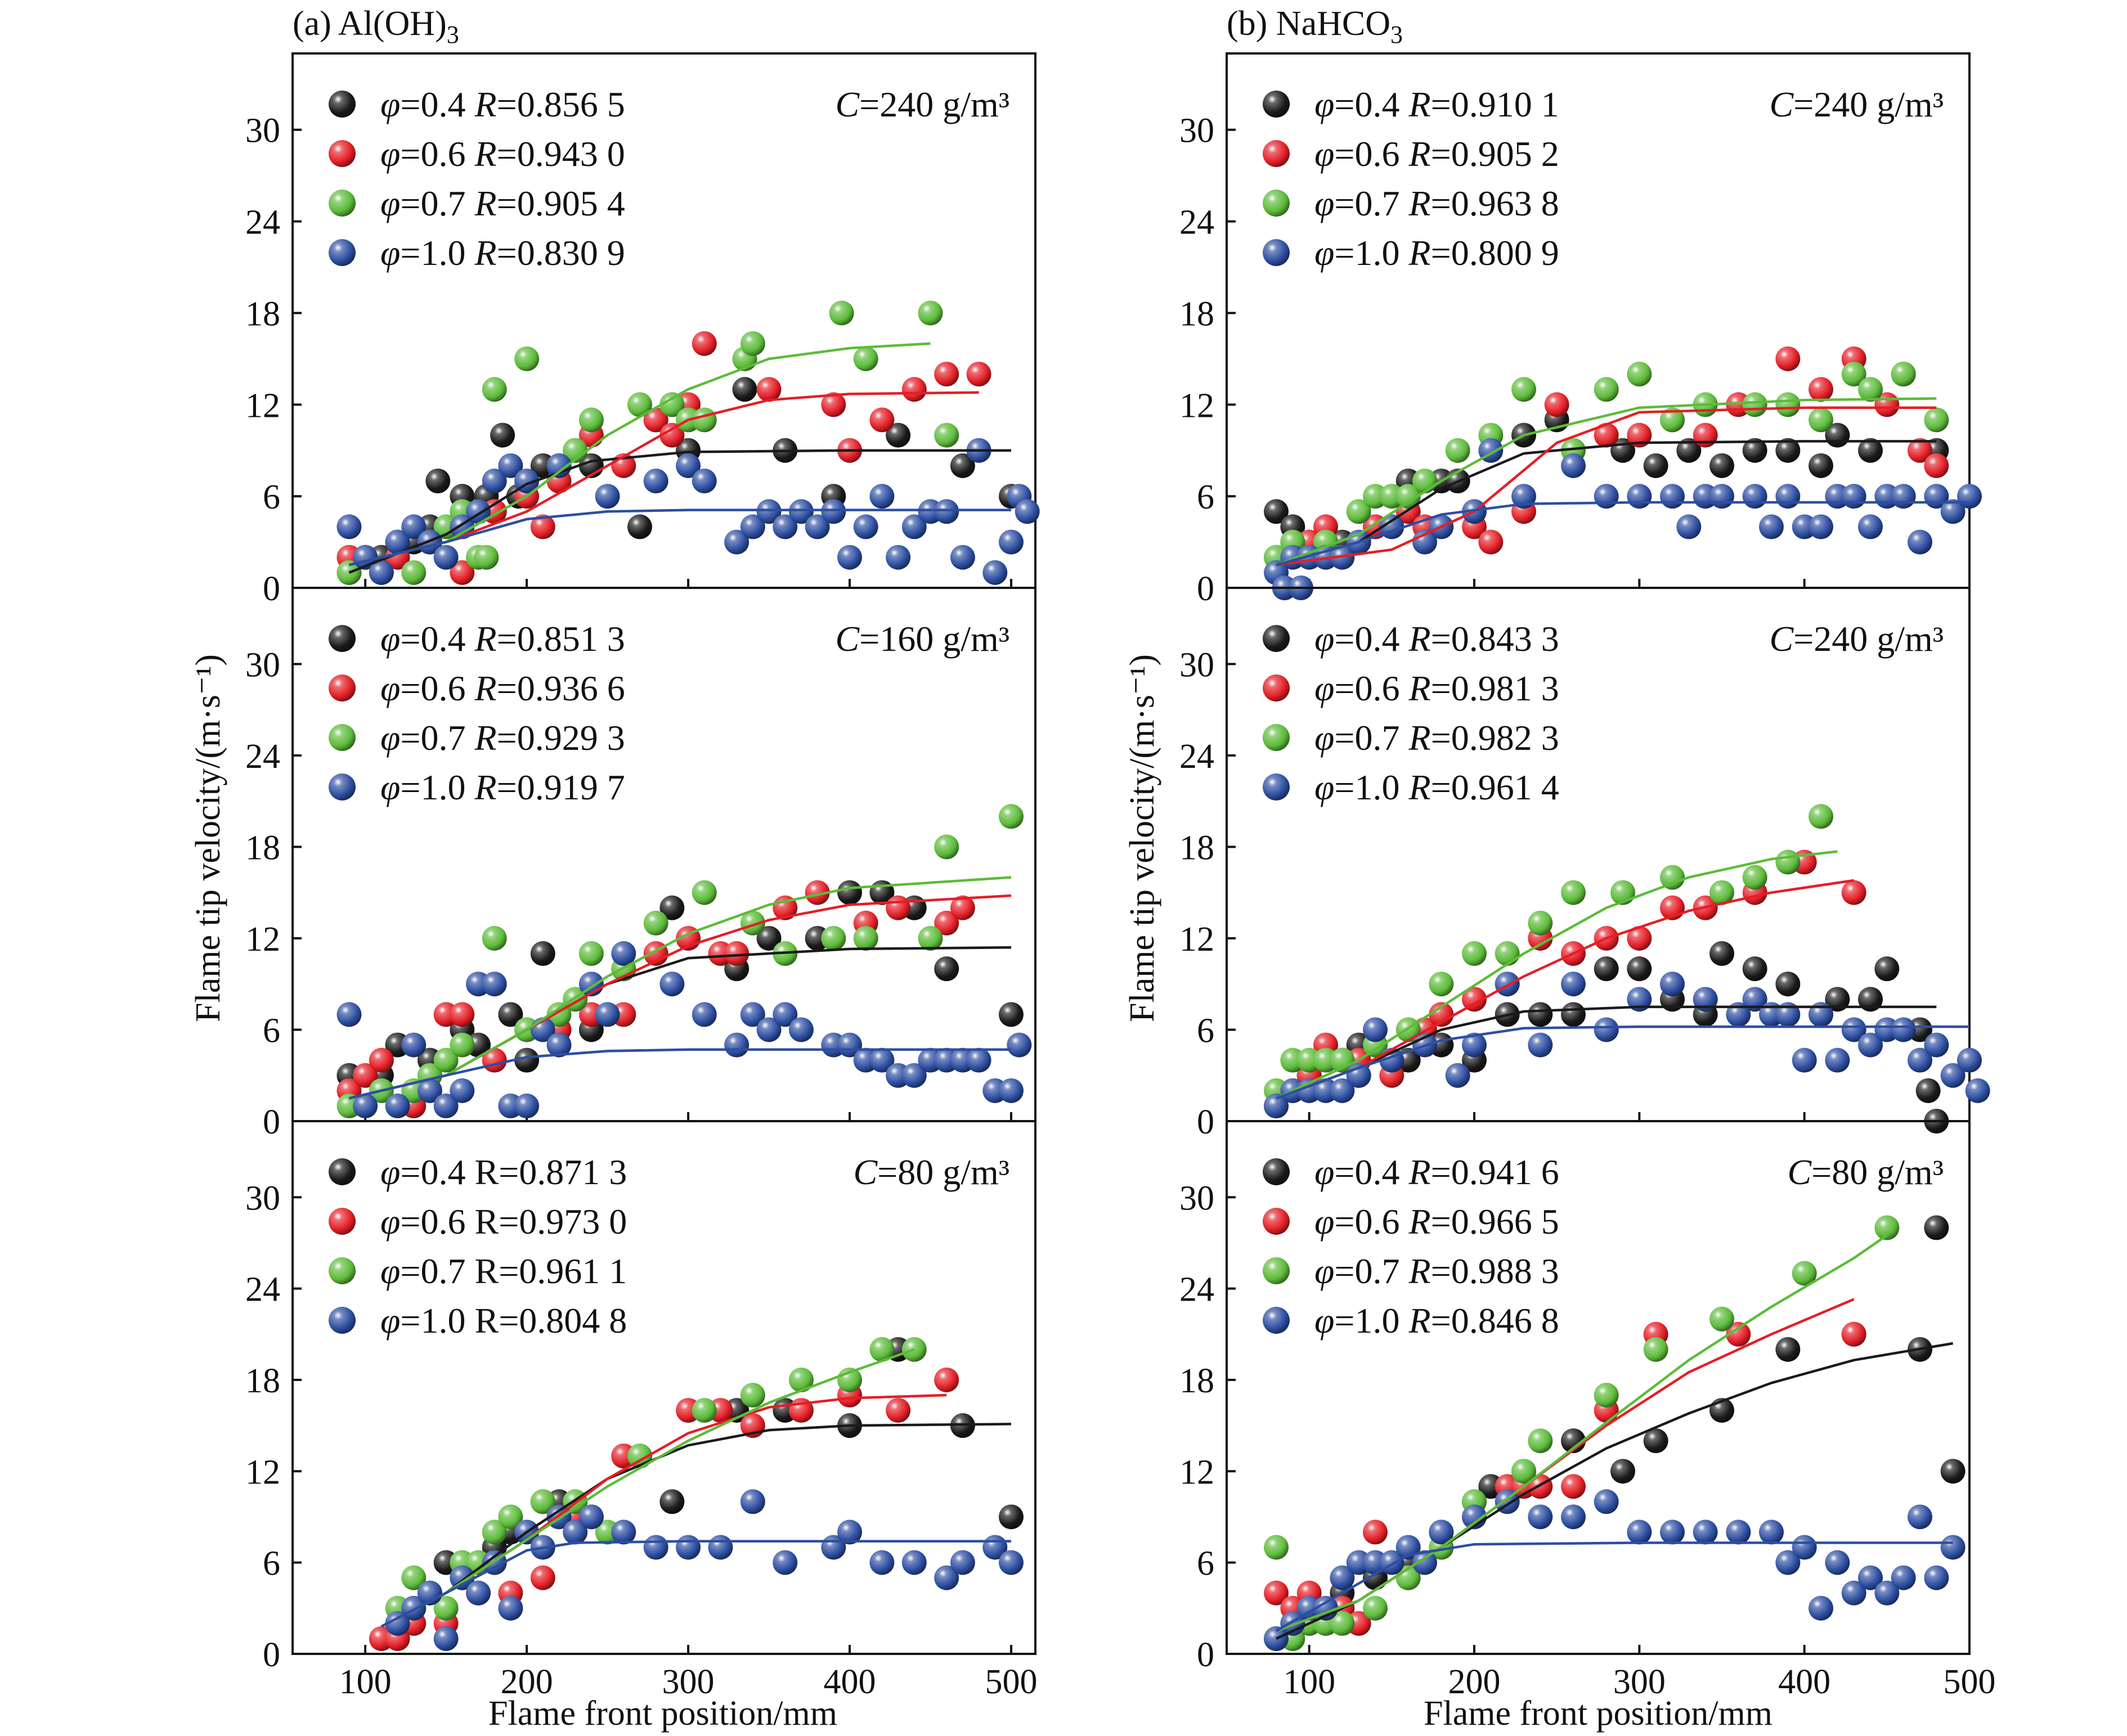 The width and height of the screenshot is (2127, 1736). What do you see at coordinates (1436, 1271) in the screenshot?
I see `legend-label: φ=0.7 R=0.988 3` at bounding box center [1436, 1271].